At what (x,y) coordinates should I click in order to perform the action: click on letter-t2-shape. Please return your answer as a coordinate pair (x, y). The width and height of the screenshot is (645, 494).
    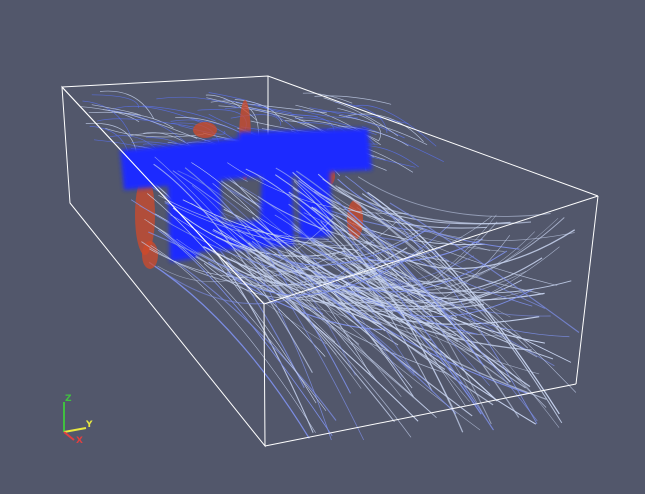
    Looking at the image, I should click on (305, 184).